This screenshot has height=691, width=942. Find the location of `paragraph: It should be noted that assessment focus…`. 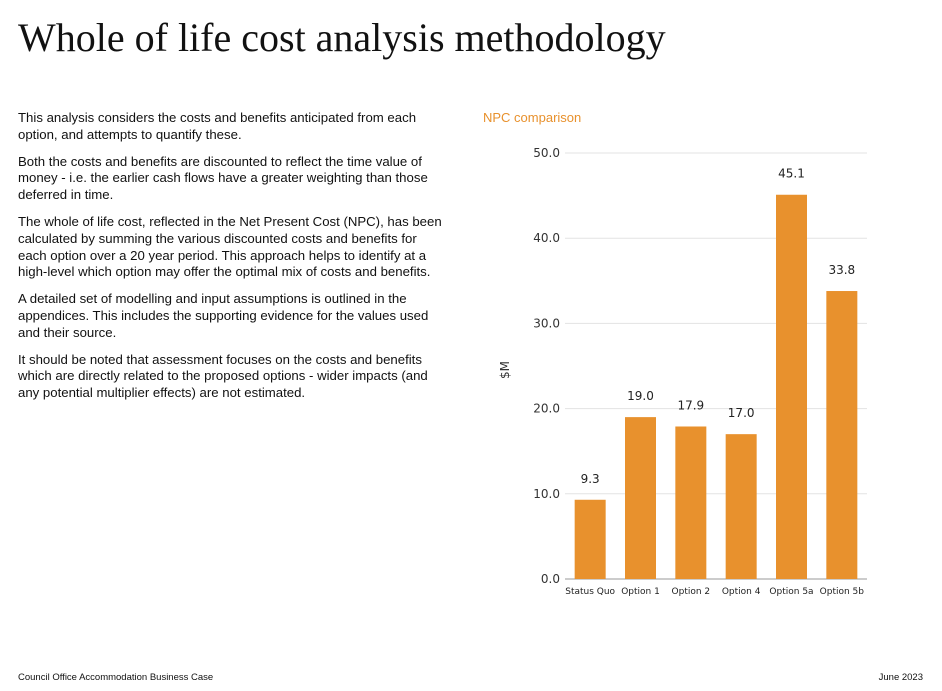

paragraph: It should be noted that assessment focus… is located at coordinates (223, 376).